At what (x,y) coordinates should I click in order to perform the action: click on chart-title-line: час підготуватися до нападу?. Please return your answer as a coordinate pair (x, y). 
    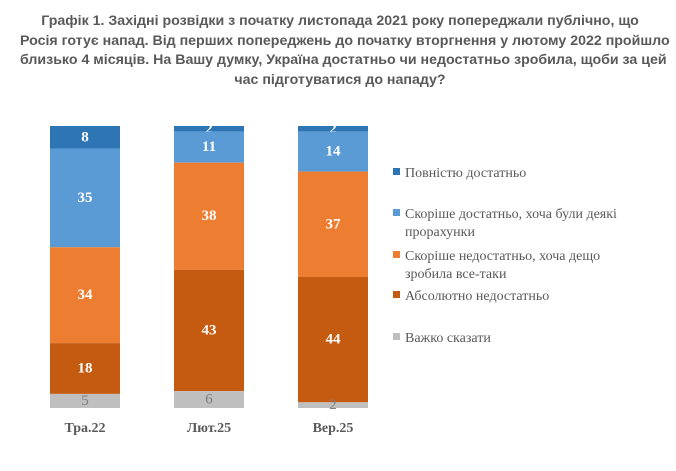
    Looking at the image, I should click on (340, 79).